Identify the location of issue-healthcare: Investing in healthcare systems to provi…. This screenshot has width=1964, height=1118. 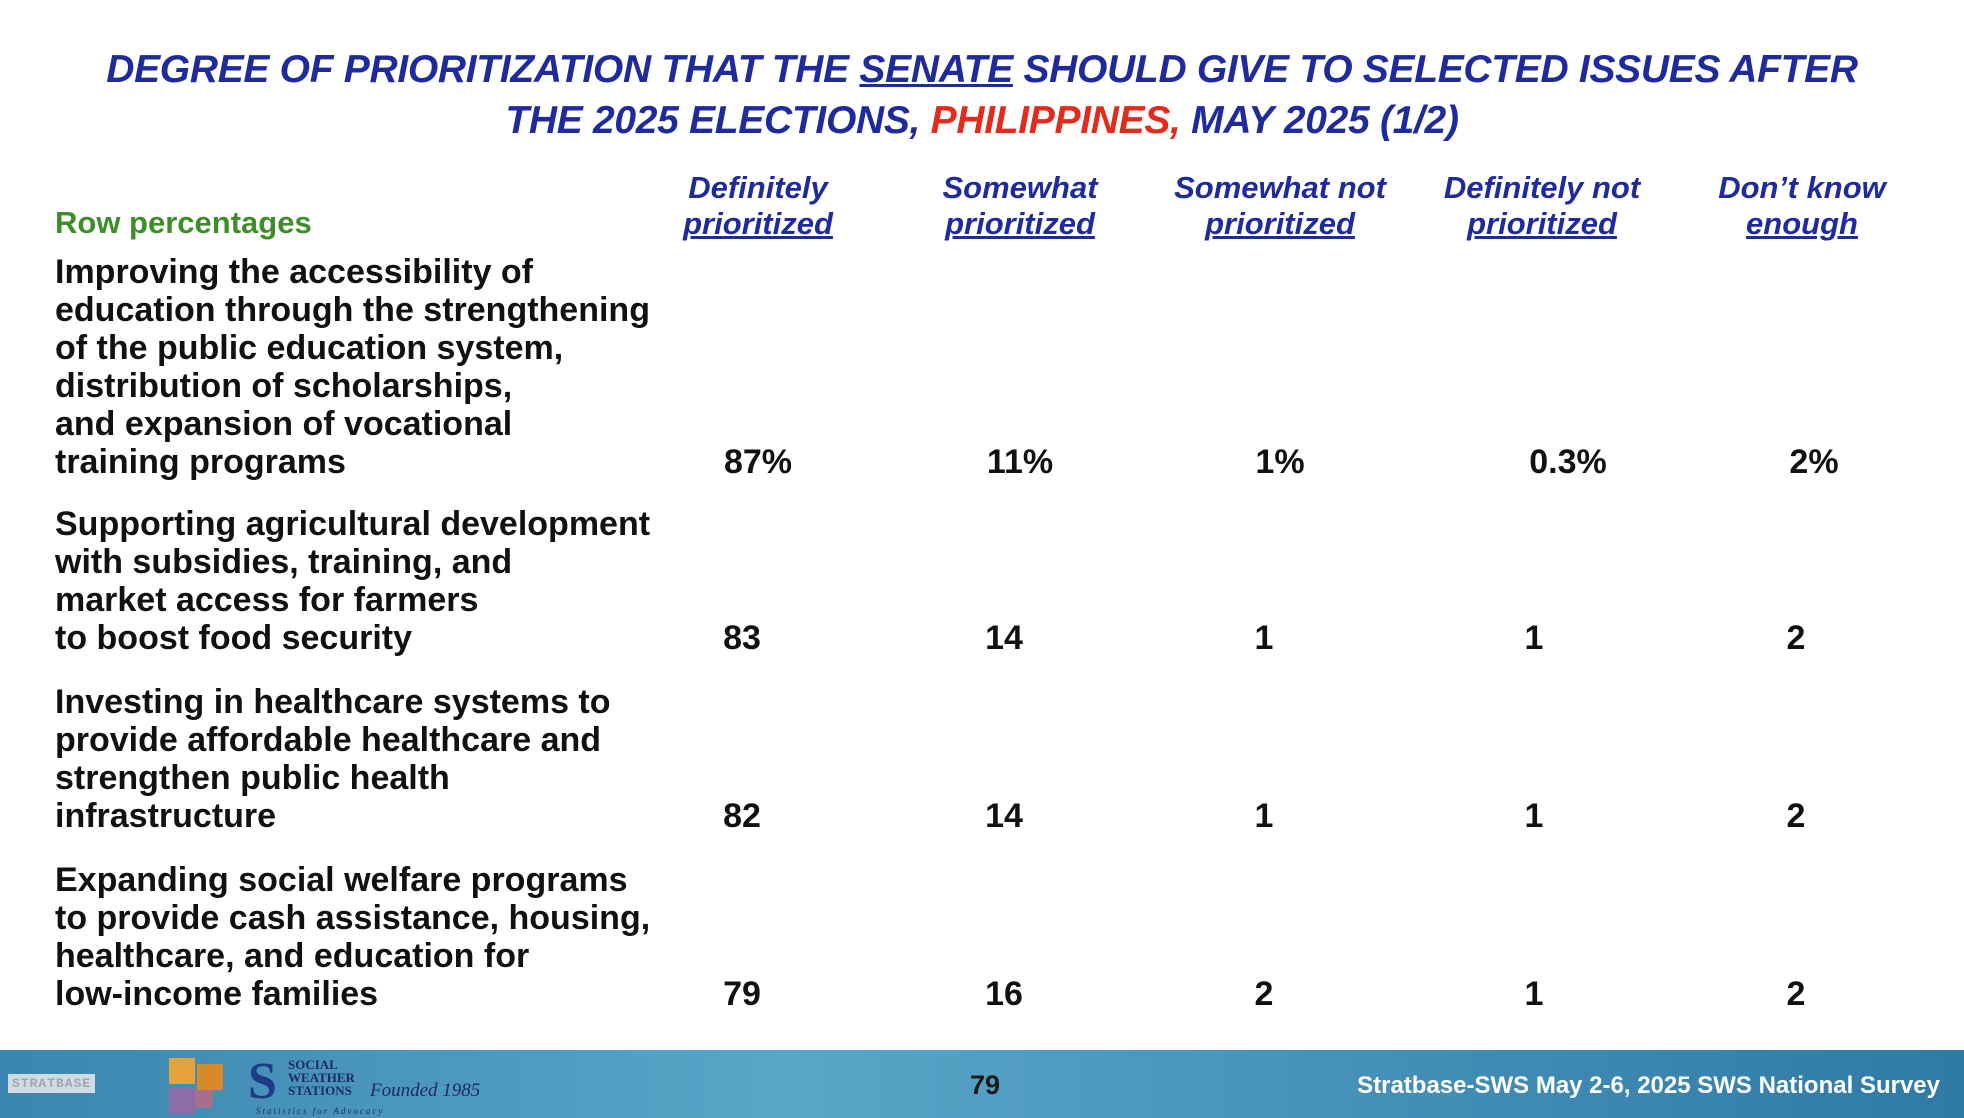
(333, 759).